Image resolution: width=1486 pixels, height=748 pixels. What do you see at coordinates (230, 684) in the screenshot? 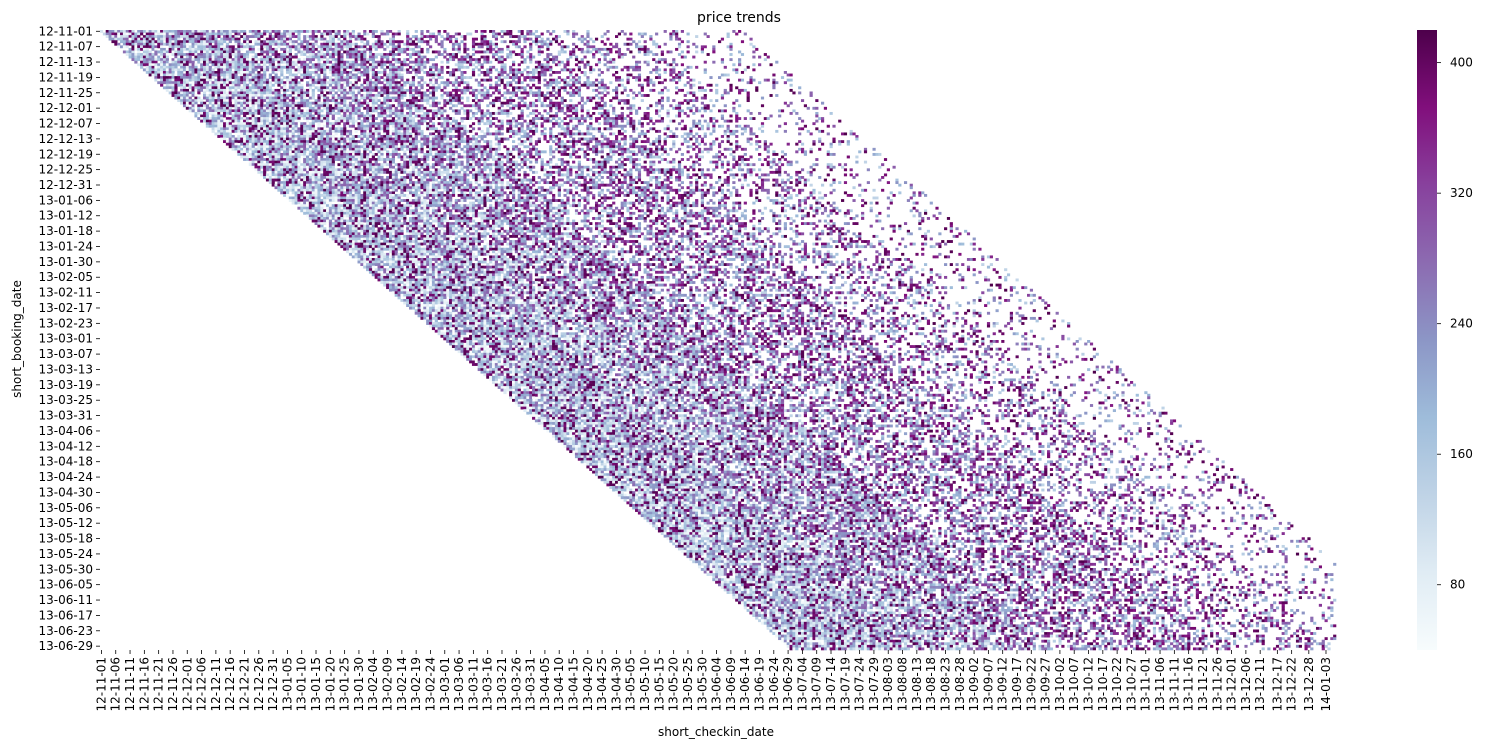
I see `x-tick-label: 12-12-16` at bounding box center [230, 684].